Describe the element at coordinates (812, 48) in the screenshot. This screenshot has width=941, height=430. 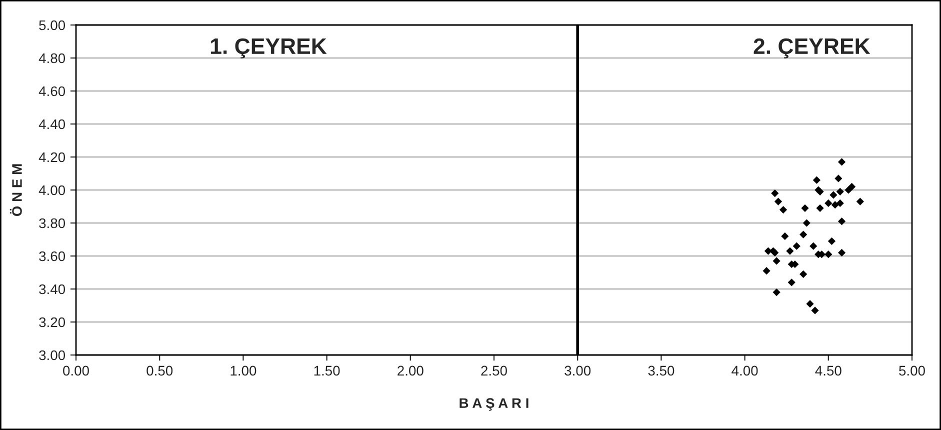
I see `annotation: 2. ÇEYREK` at that location.